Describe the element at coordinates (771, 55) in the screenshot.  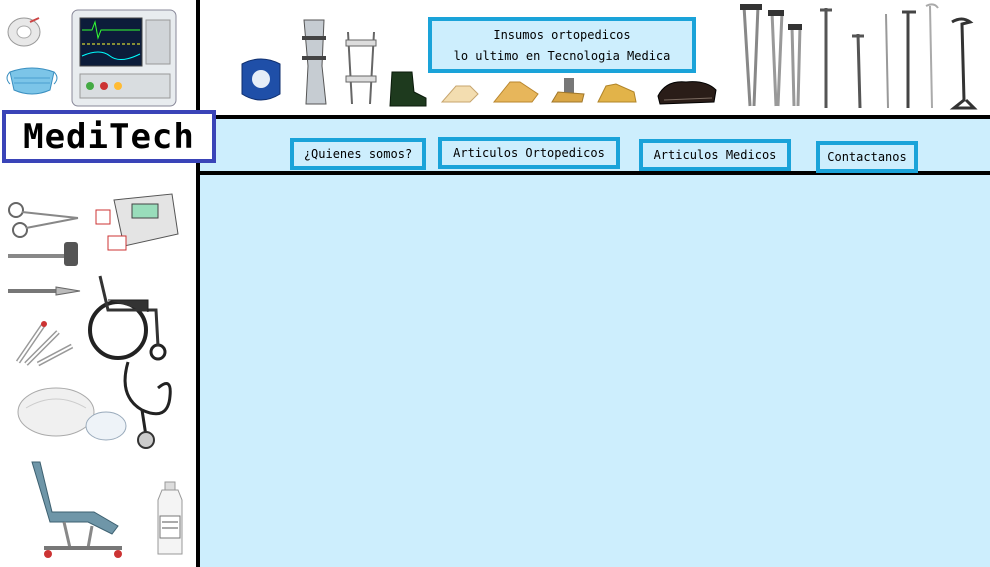
I see `crutches-icon` at that location.